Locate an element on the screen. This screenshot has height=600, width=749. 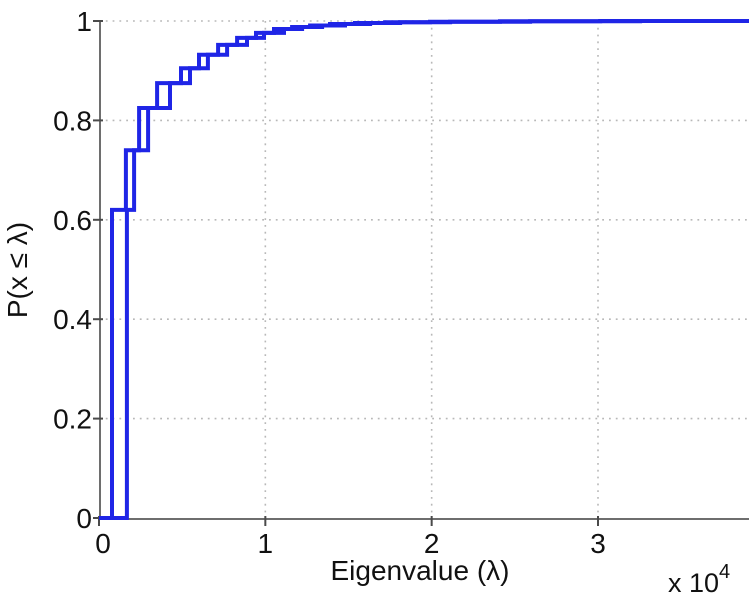
axis-scale-exponent: 4 is located at coordinates (724, 572).